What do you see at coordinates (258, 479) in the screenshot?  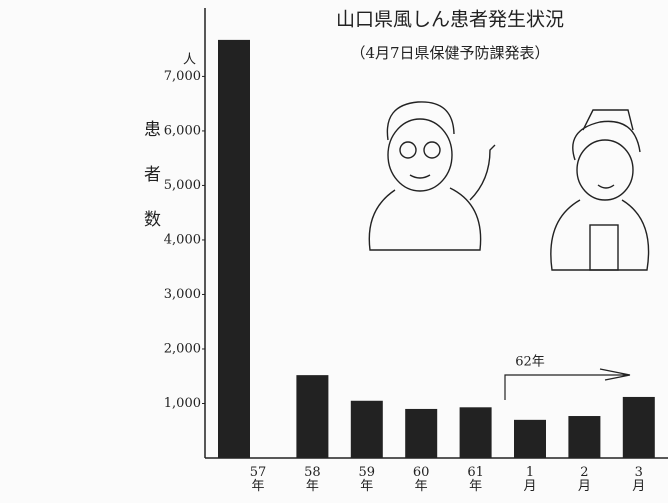 I see `x-tick-label: 57年` at bounding box center [258, 479].